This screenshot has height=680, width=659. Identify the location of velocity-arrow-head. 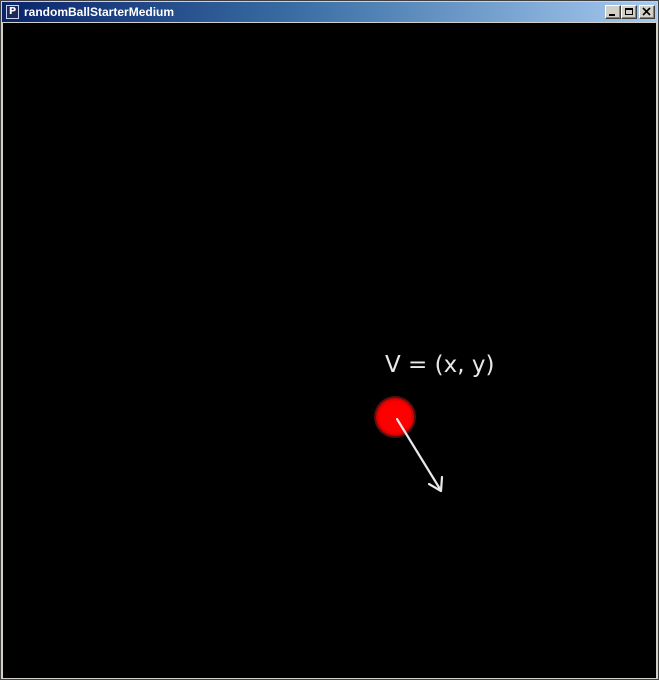
(435, 484).